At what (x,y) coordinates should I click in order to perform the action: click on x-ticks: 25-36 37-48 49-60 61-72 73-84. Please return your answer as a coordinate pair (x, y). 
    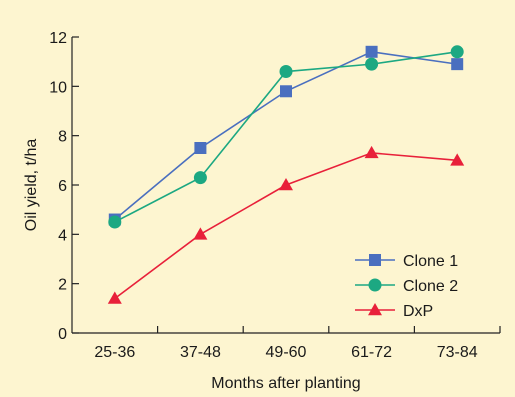
    Looking at the image, I should click on (297, 343).